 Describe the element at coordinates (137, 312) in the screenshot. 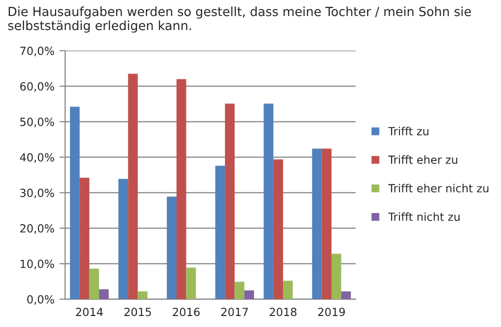

I see `x-tick-label: 2015` at that location.